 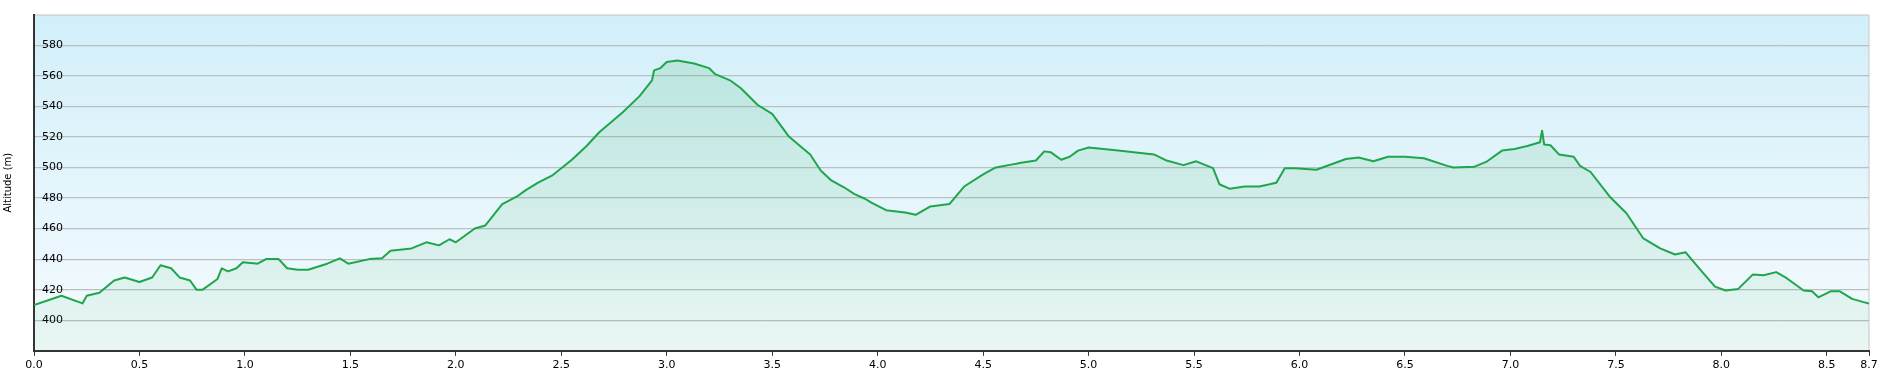 What do you see at coordinates (52, 289) in the screenshot?
I see `y-tick-label: 420` at bounding box center [52, 289].